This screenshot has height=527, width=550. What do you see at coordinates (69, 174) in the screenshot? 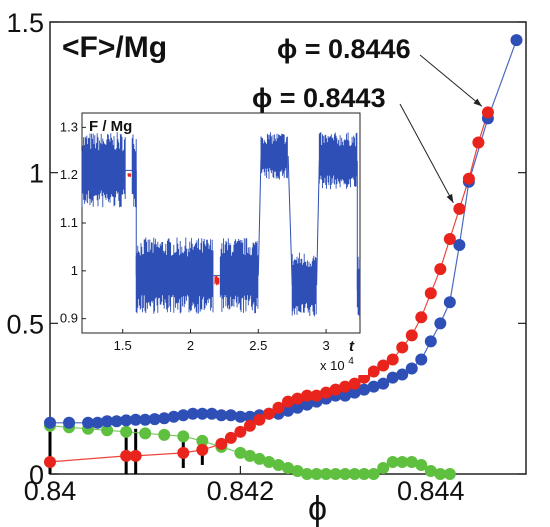
I see `inset-y-tick-label: 1.2` at bounding box center [69, 174].